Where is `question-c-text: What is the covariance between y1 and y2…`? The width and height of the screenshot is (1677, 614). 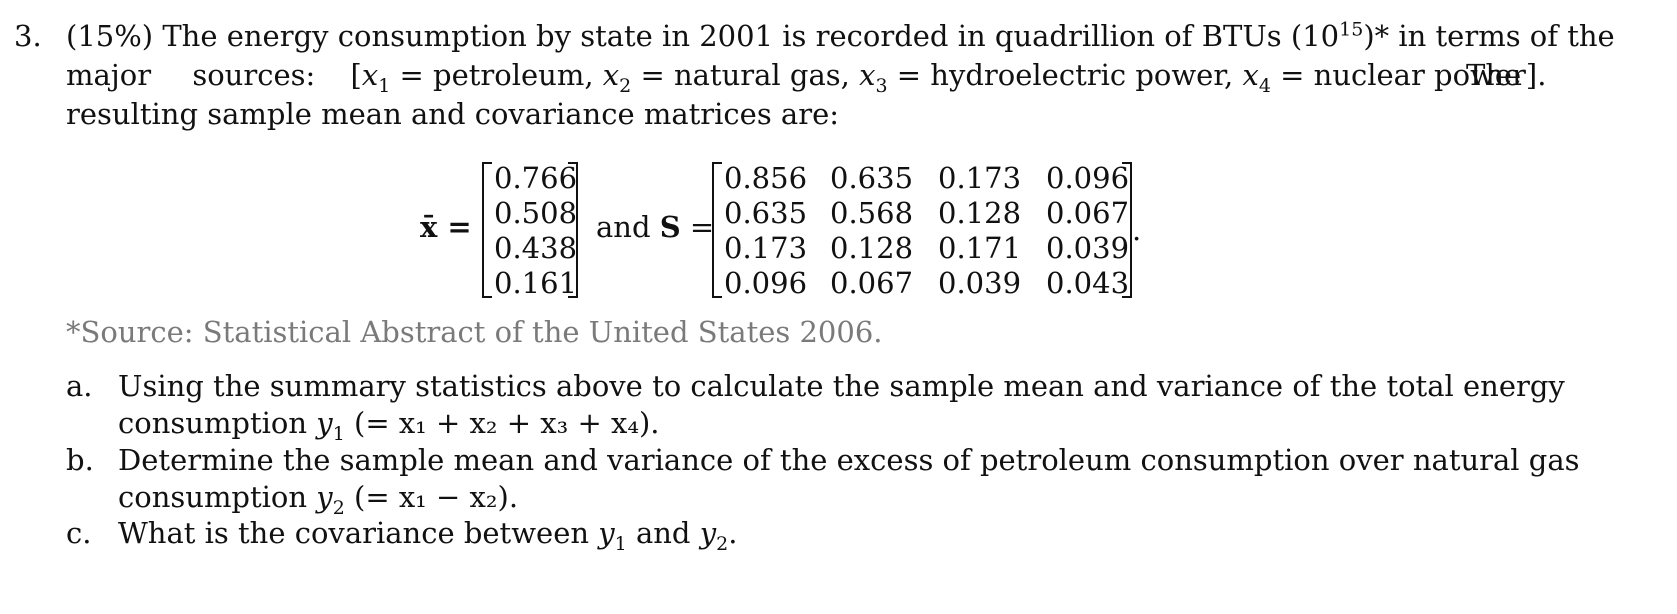 question-c-text: What is the covariance between y1 and y2… is located at coordinates (428, 534).